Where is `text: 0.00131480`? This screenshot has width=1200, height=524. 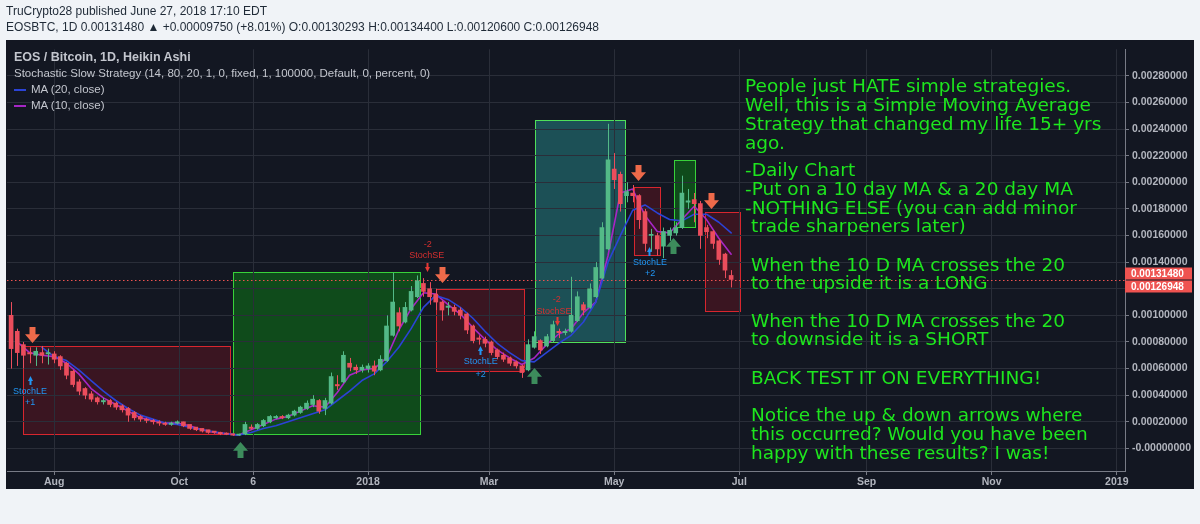 text: 0.00131480 is located at coordinates (1158, 273).